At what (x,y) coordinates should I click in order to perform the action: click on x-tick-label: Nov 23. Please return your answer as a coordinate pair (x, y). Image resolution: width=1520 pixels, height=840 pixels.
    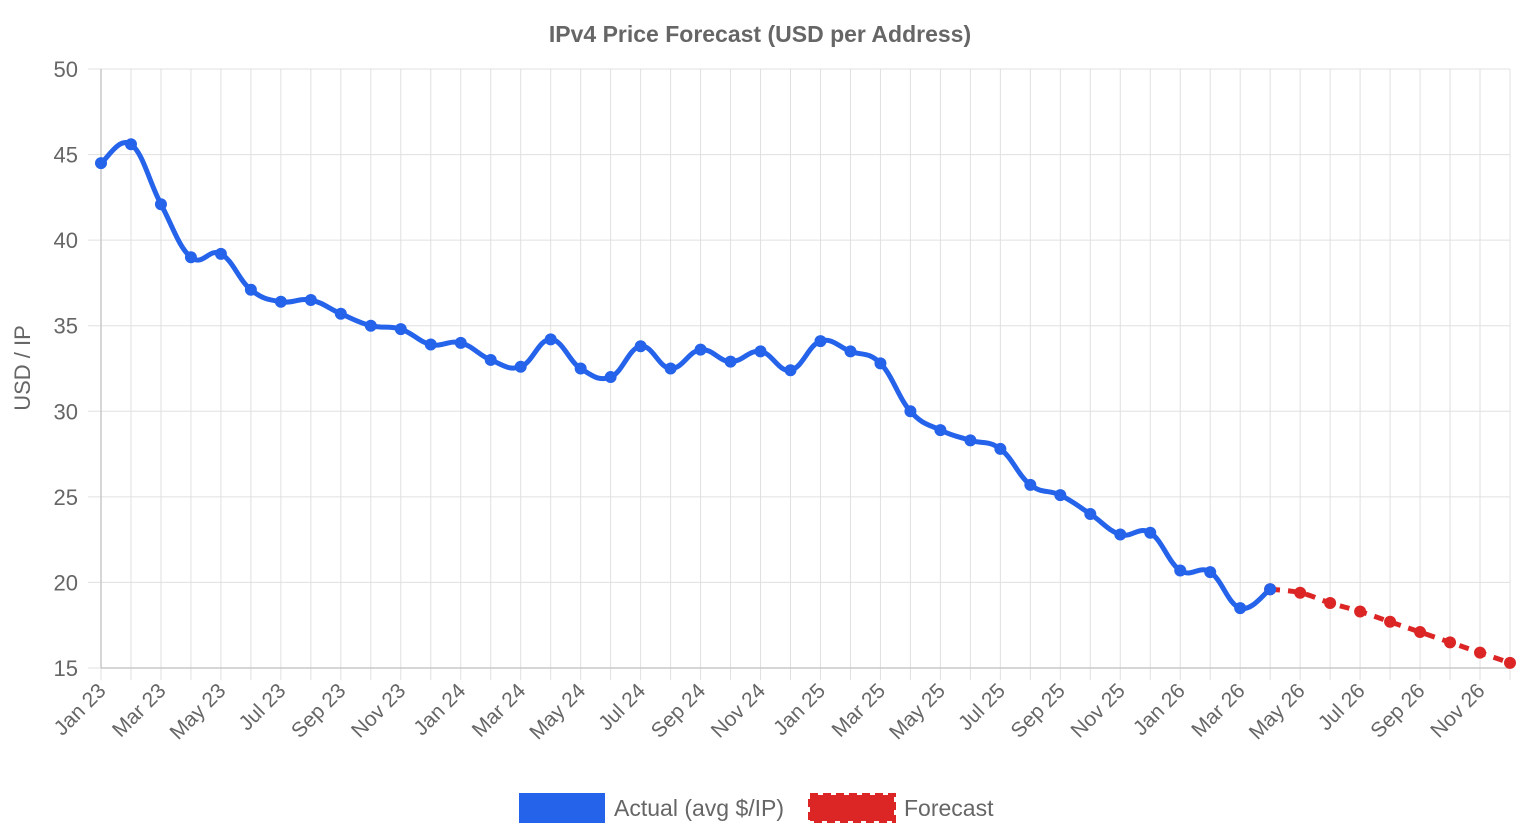
    Looking at the image, I should click on (378, 710).